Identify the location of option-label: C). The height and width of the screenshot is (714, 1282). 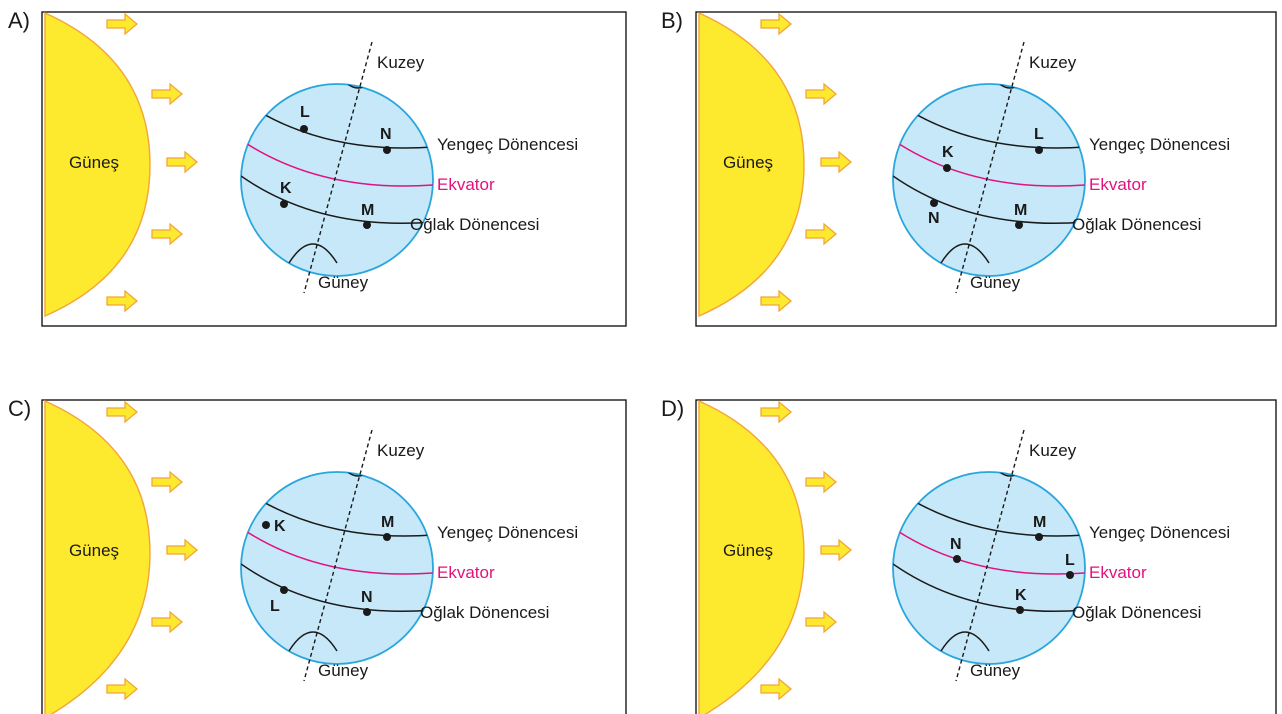
(20, 408).